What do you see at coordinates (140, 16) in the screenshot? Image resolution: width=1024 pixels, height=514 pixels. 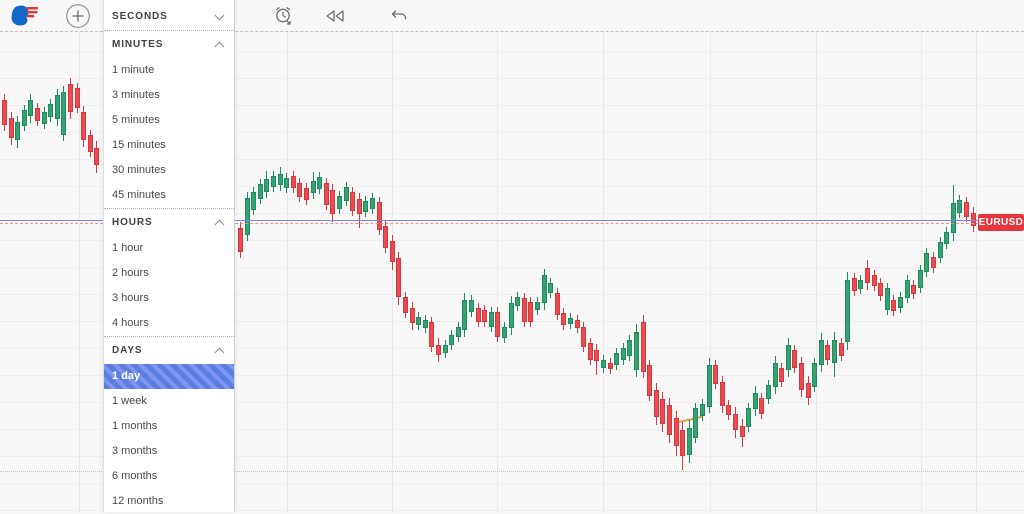 I see `section-label: SECONDS` at bounding box center [140, 16].